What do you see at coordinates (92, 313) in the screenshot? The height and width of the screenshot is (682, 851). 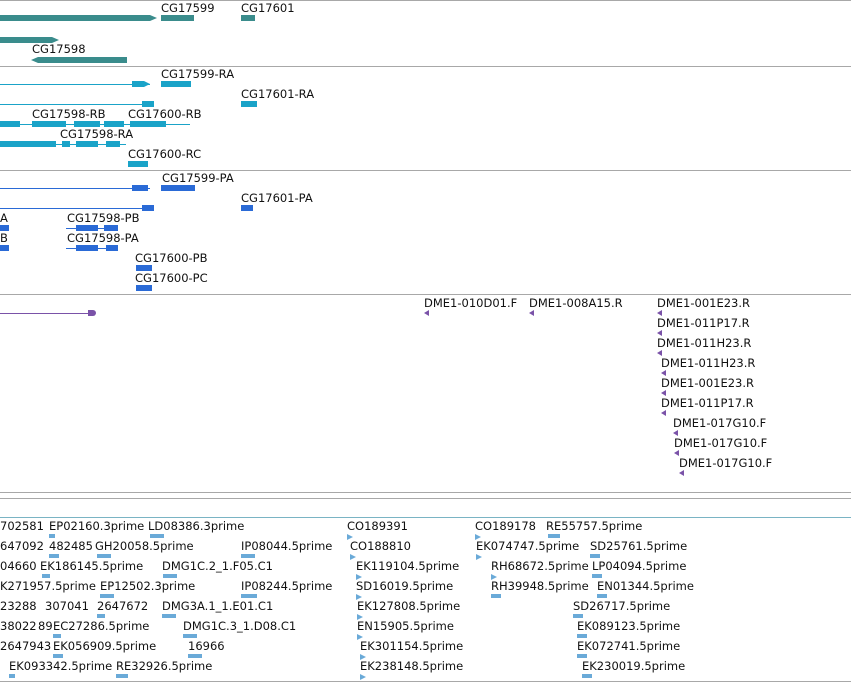 I see `bac-end-feature` at bounding box center [92, 313].